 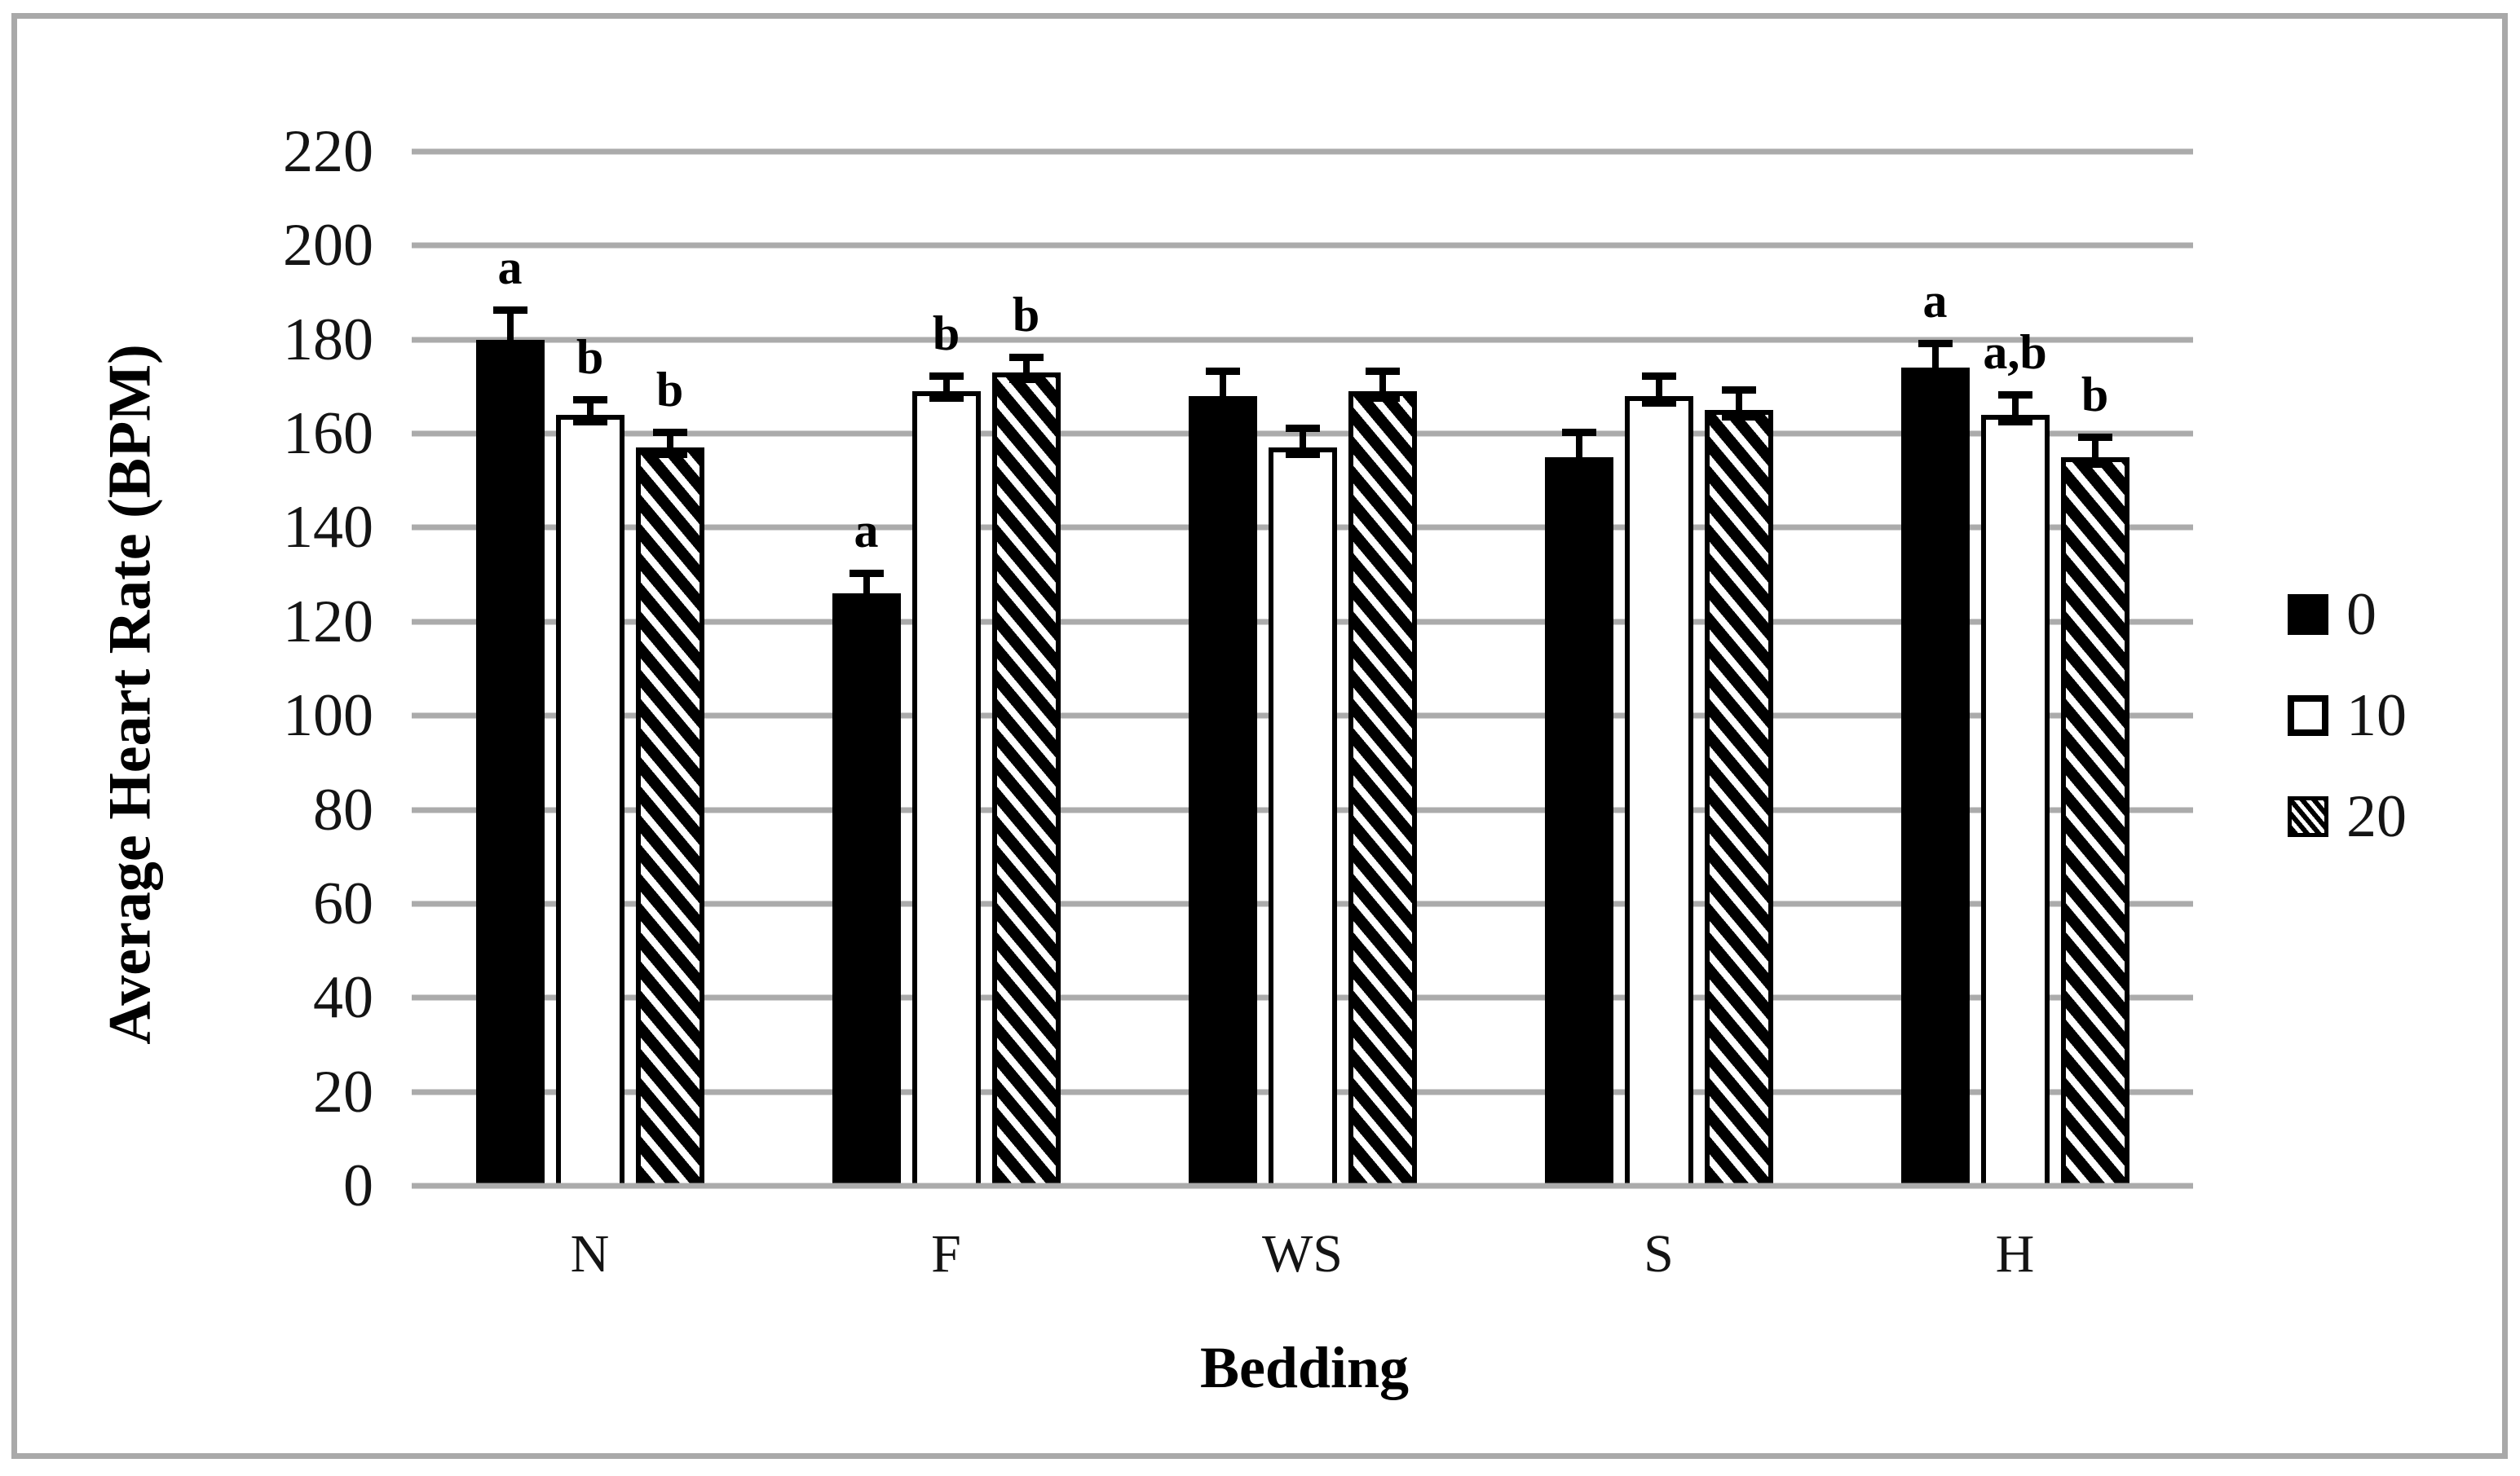 I want to click on category-label: S, so click(x=1659, y=1254).